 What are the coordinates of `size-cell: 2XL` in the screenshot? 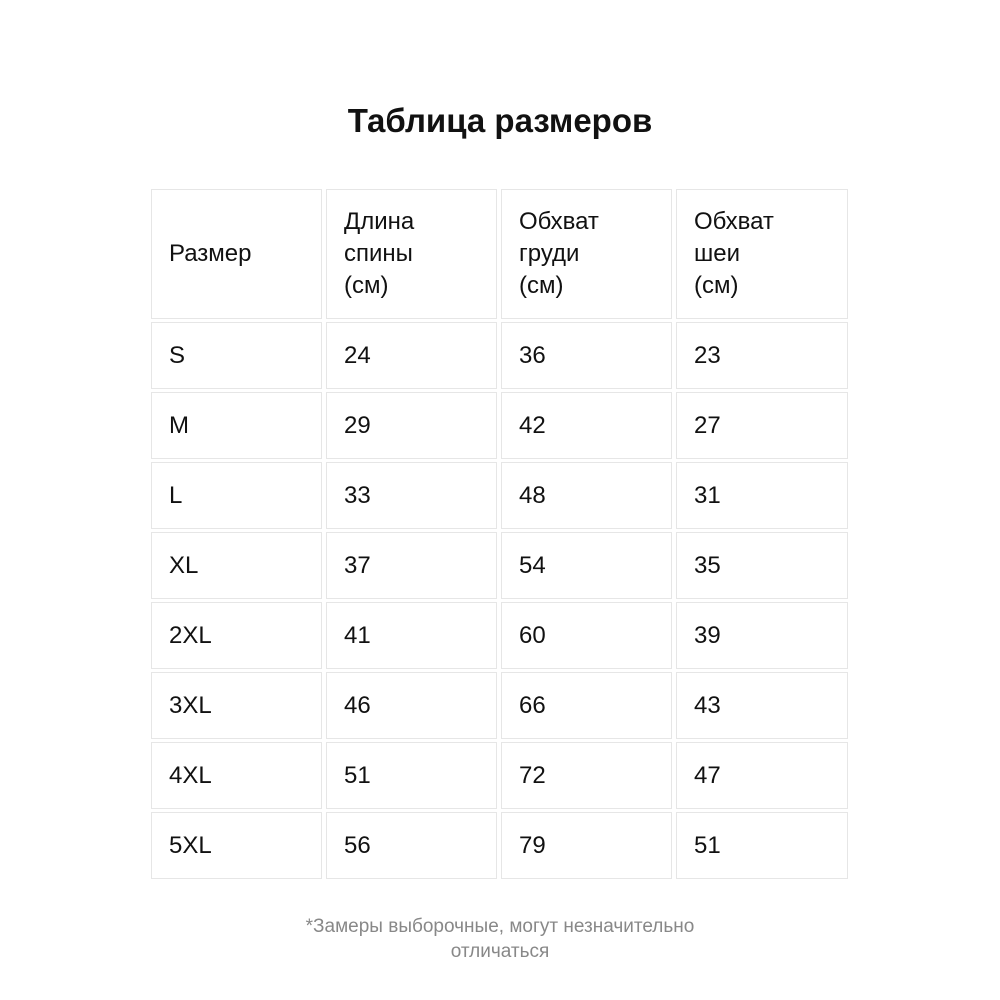 It's located at (236, 635).